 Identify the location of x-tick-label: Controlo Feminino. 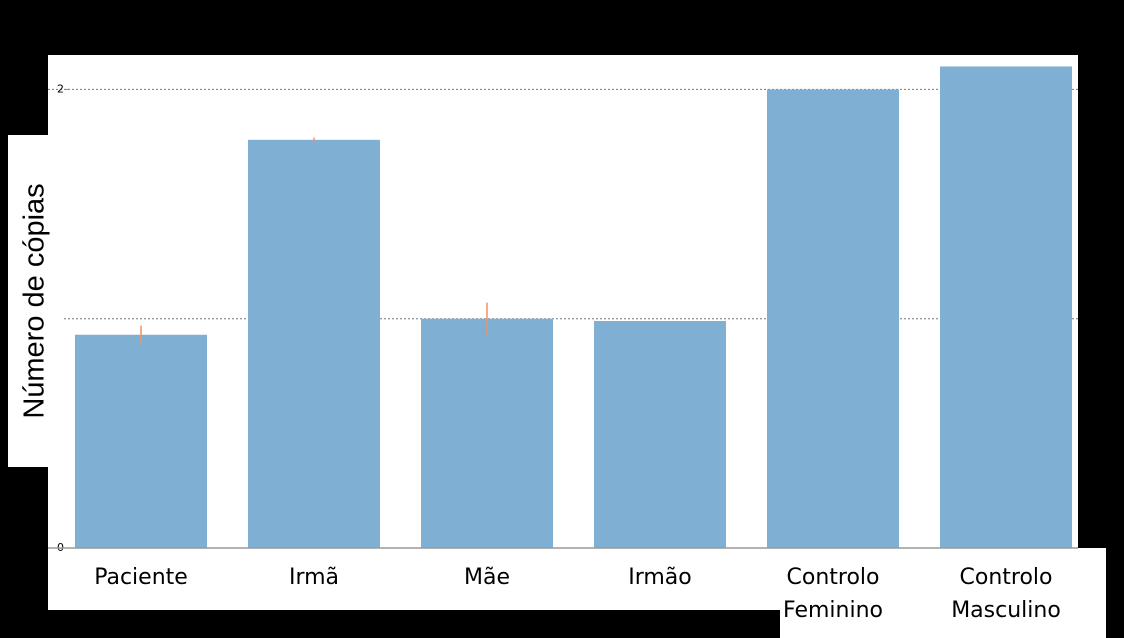
(833, 594).